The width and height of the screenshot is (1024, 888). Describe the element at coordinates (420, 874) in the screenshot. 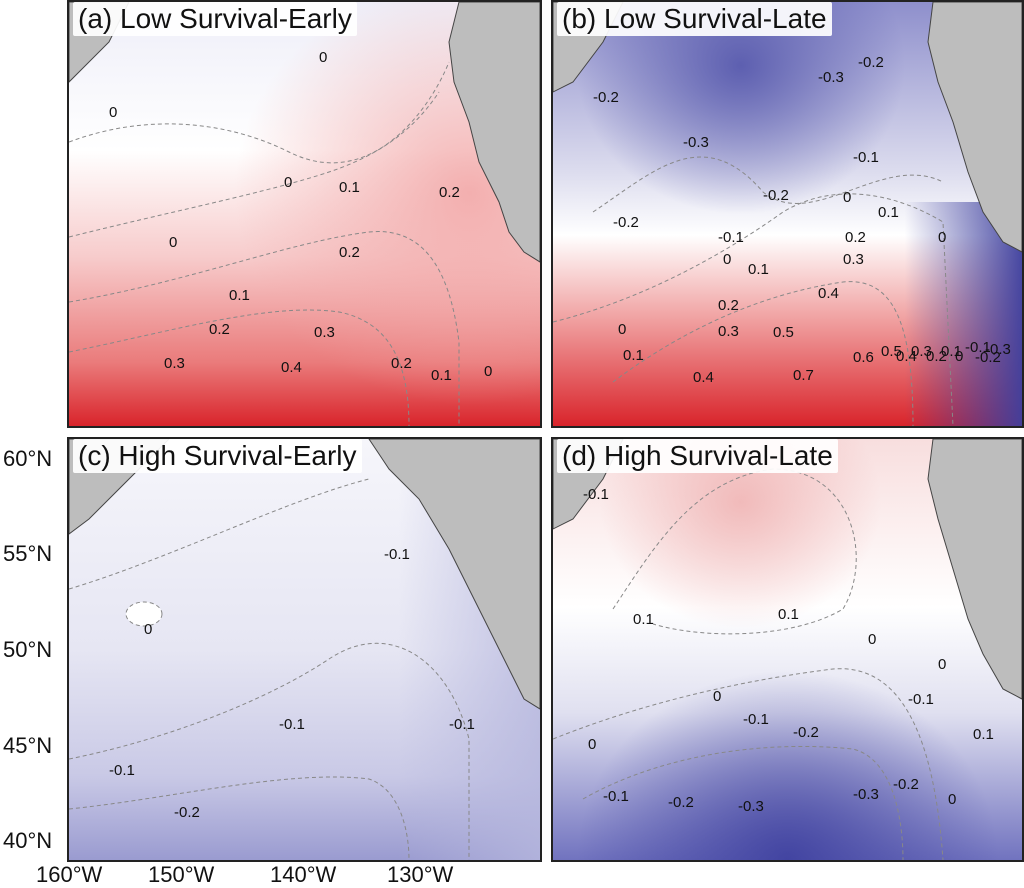

I see `lon-label: 130°W` at that location.